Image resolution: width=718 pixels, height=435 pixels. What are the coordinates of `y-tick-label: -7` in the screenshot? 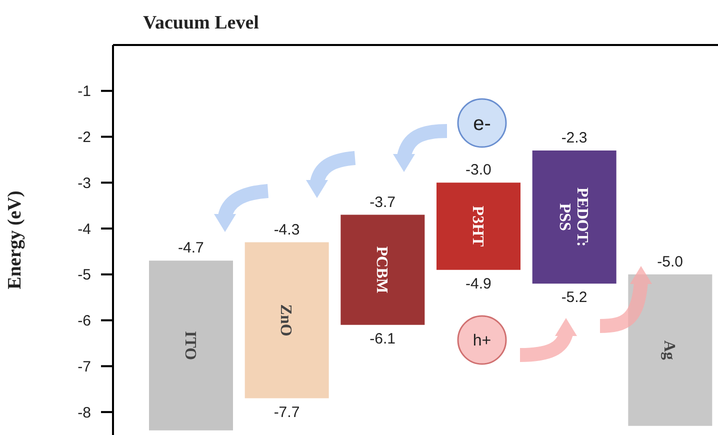 It's located at (84, 367).